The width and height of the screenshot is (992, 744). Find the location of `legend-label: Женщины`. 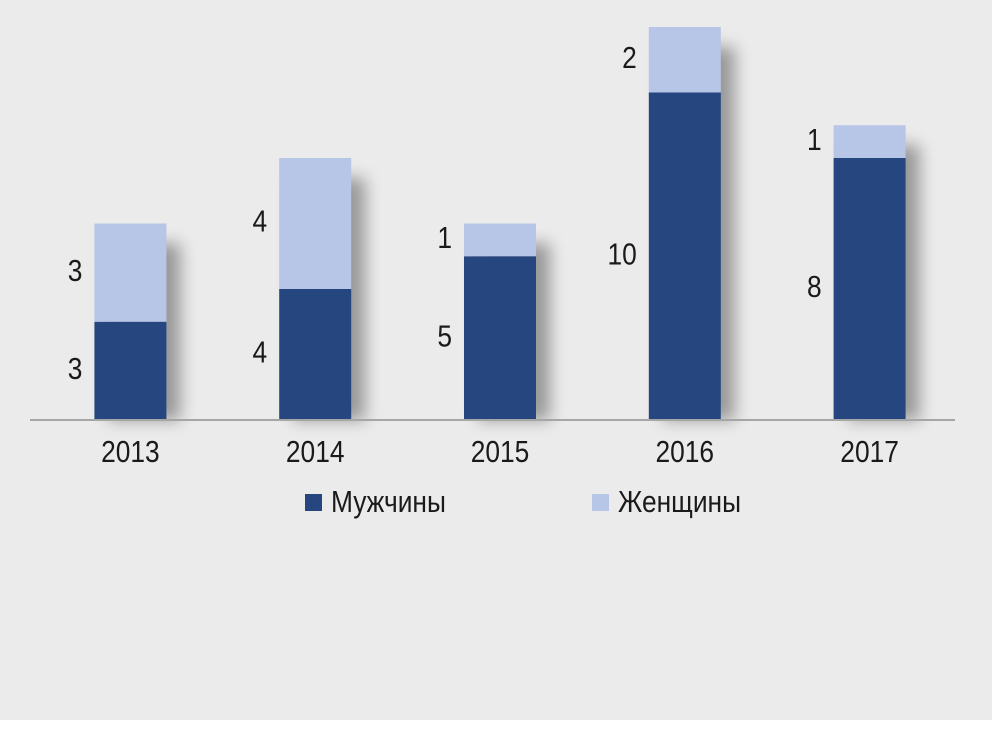

legend-label: Женщины is located at coordinates (679, 502).